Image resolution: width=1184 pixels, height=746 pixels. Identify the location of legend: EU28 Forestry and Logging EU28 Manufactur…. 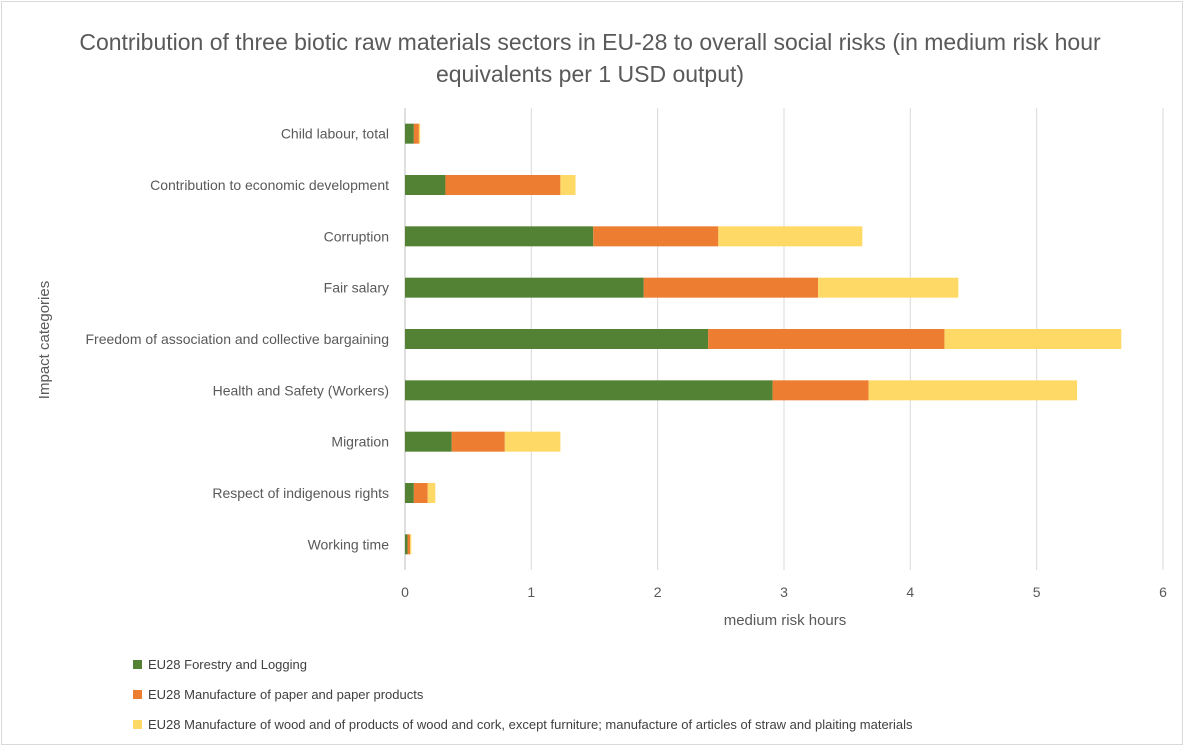
(523, 701).